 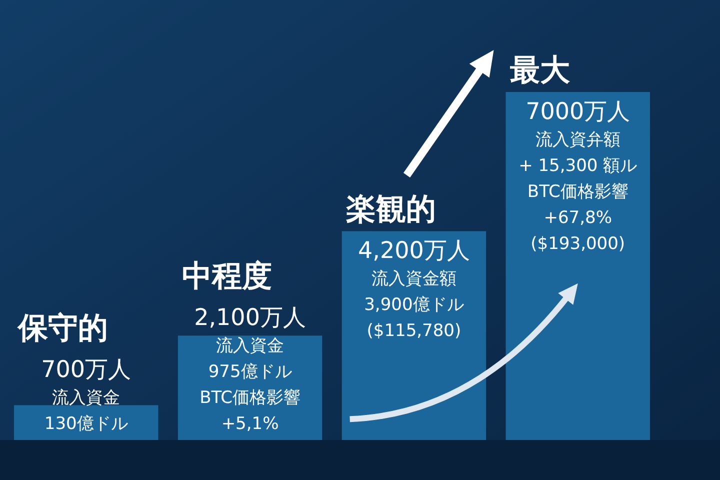 I want to click on annotation: 流入資弁額, so click(x=577, y=140).